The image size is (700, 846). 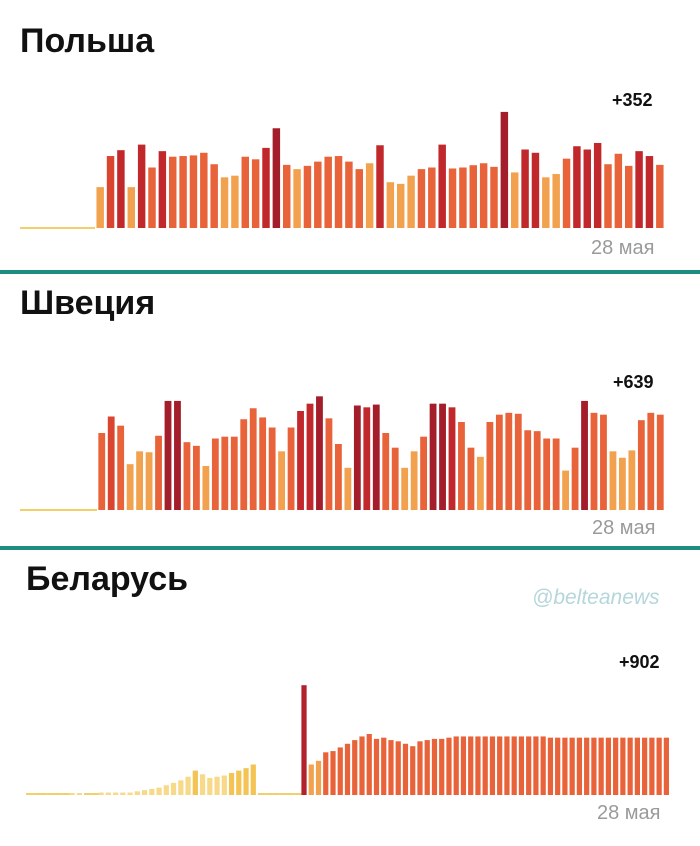 I want to click on chart-title: Польша, so click(x=87, y=41).